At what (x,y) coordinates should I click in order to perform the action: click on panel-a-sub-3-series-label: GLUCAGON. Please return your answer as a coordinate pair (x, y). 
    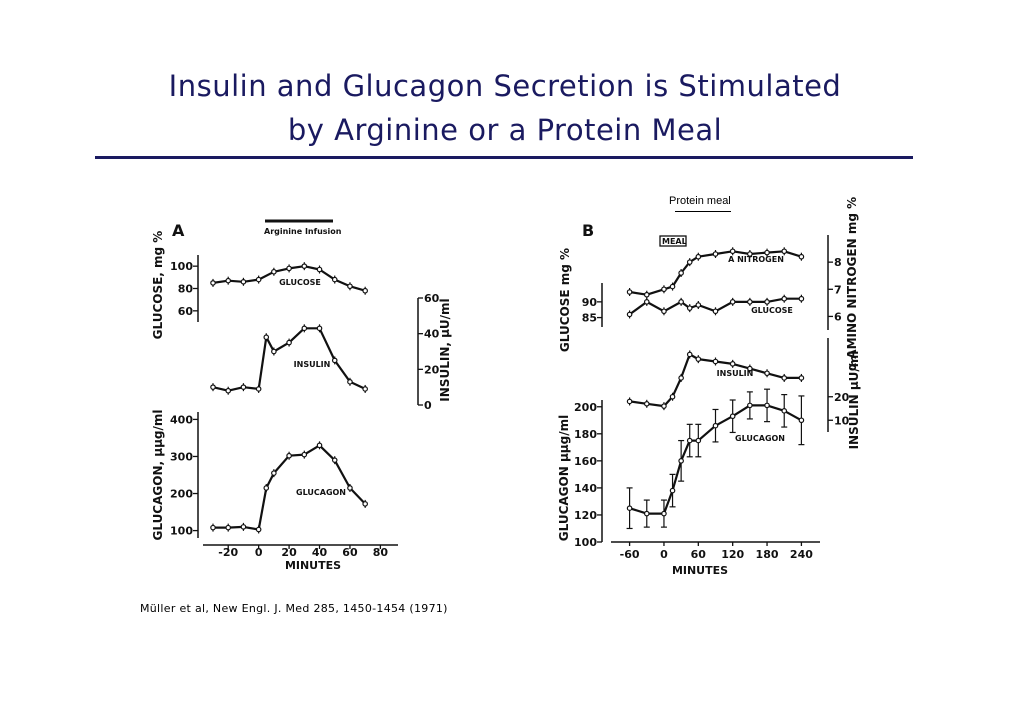
    Looking at the image, I should click on (321, 492).